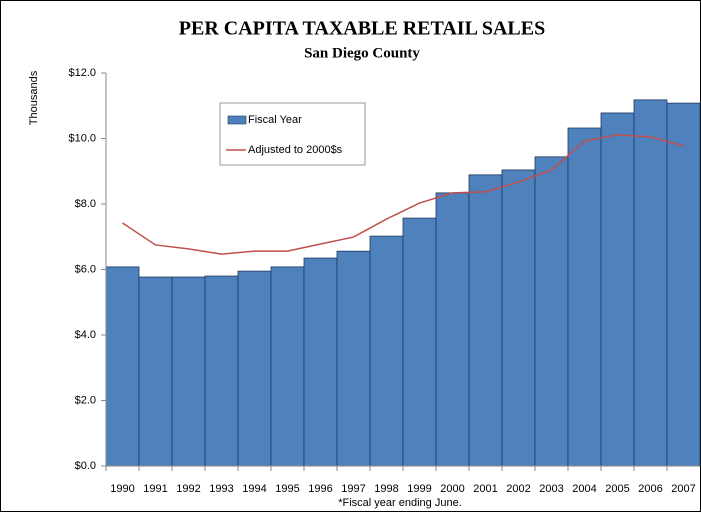 This screenshot has width=701, height=512. What do you see at coordinates (155, 489) in the screenshot?
I see `x-tick-label: 1991` at bounding box center [155, 489].